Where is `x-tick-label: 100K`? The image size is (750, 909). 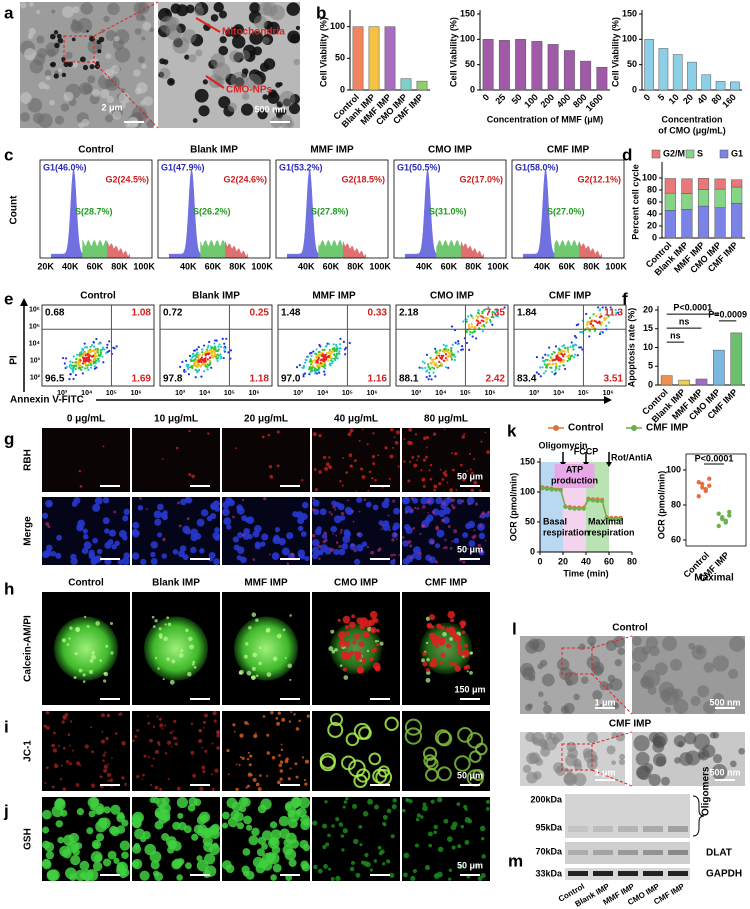
x-tick-label: 100K is located at coordinates (616, 266).